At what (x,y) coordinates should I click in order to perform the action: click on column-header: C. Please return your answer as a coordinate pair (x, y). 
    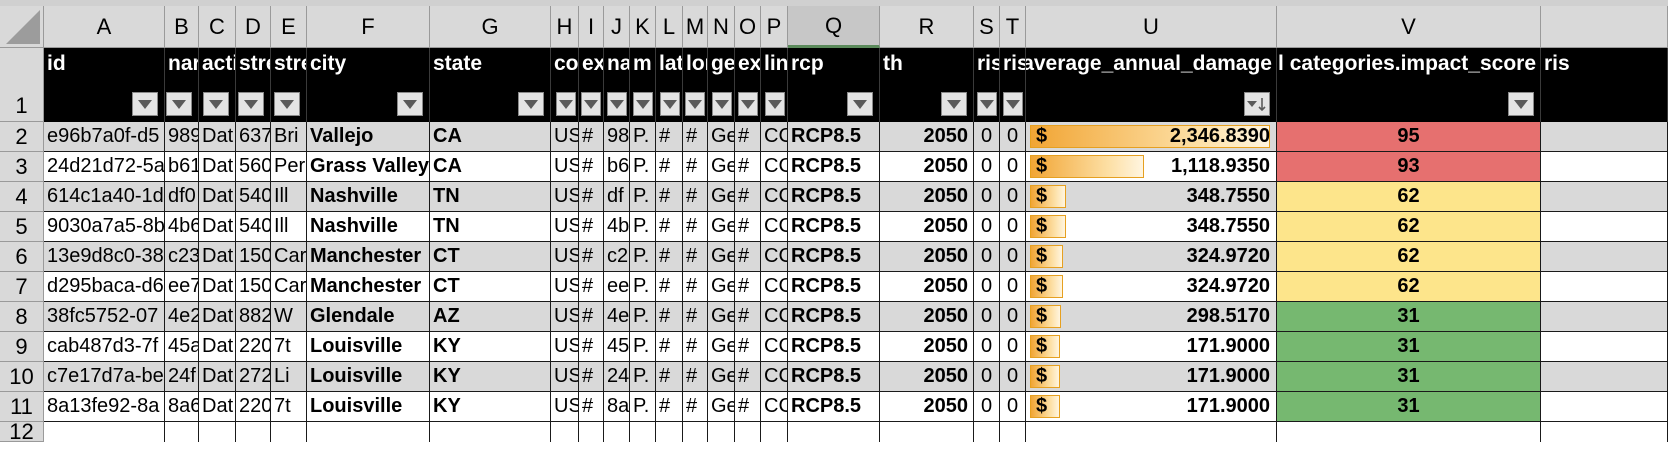
    Looking at the image, I should click on (217, 27).